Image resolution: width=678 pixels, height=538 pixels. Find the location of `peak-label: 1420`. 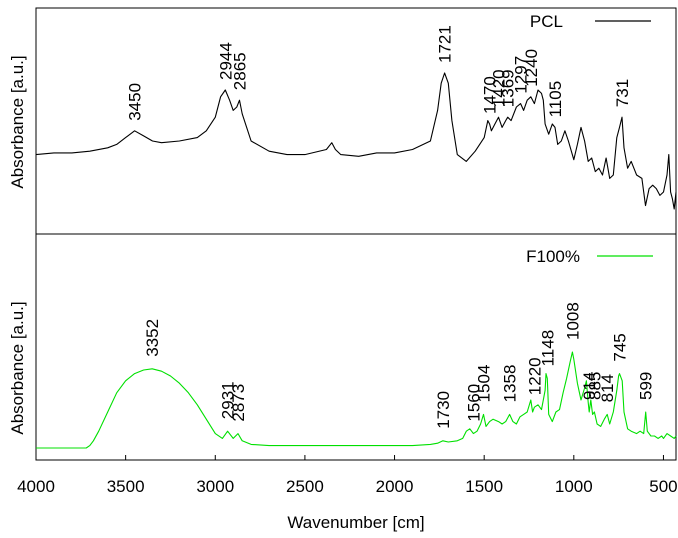

peak-label: 1420 is located at coordinates (499, 88).